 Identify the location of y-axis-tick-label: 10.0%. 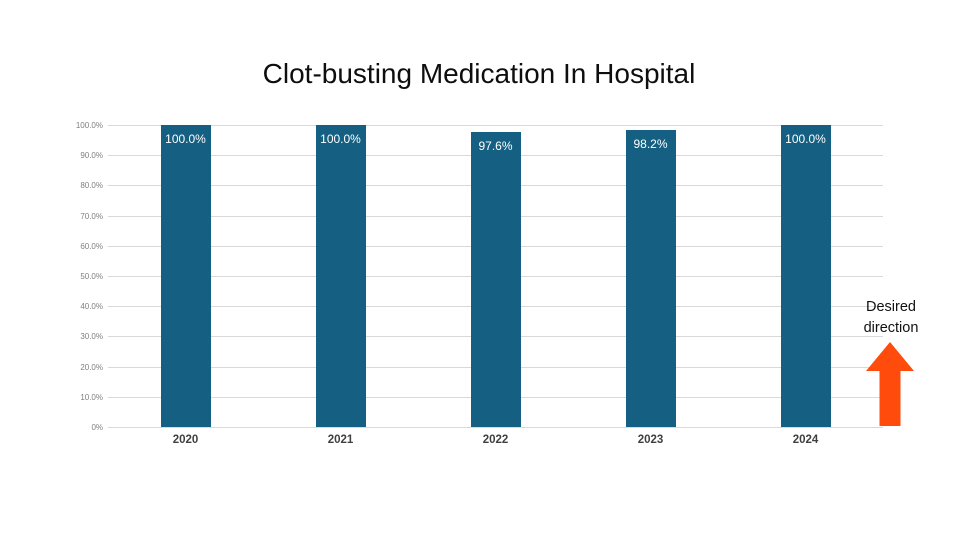
(91, 397).